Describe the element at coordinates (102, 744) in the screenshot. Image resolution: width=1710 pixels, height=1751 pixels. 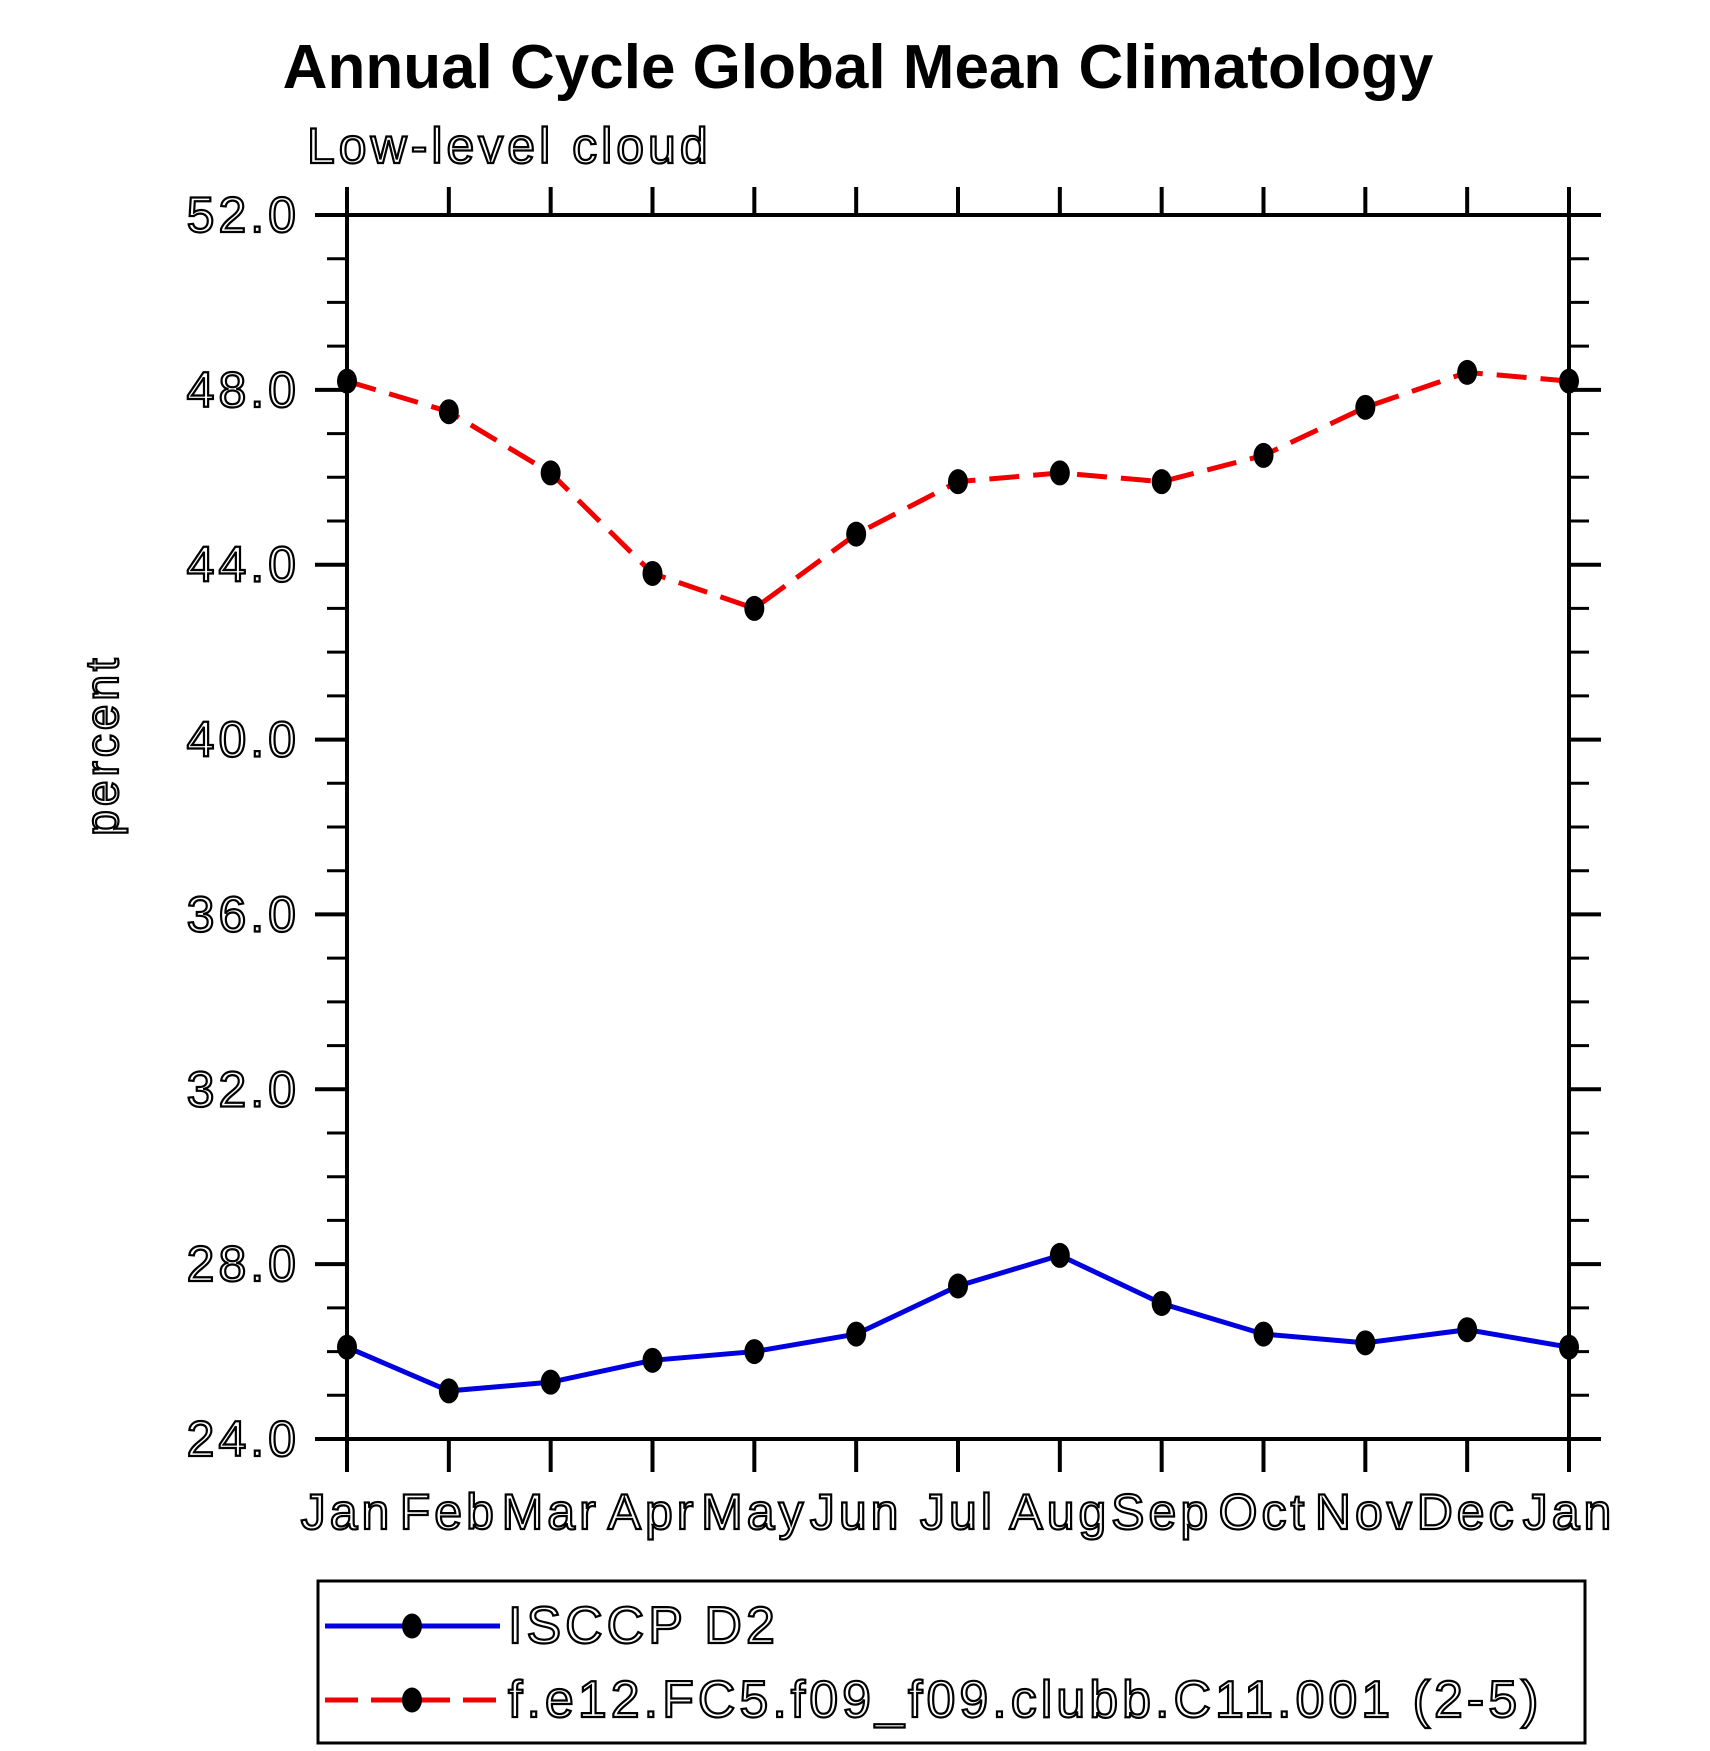
I see `y-axis-title: percent` at that location.